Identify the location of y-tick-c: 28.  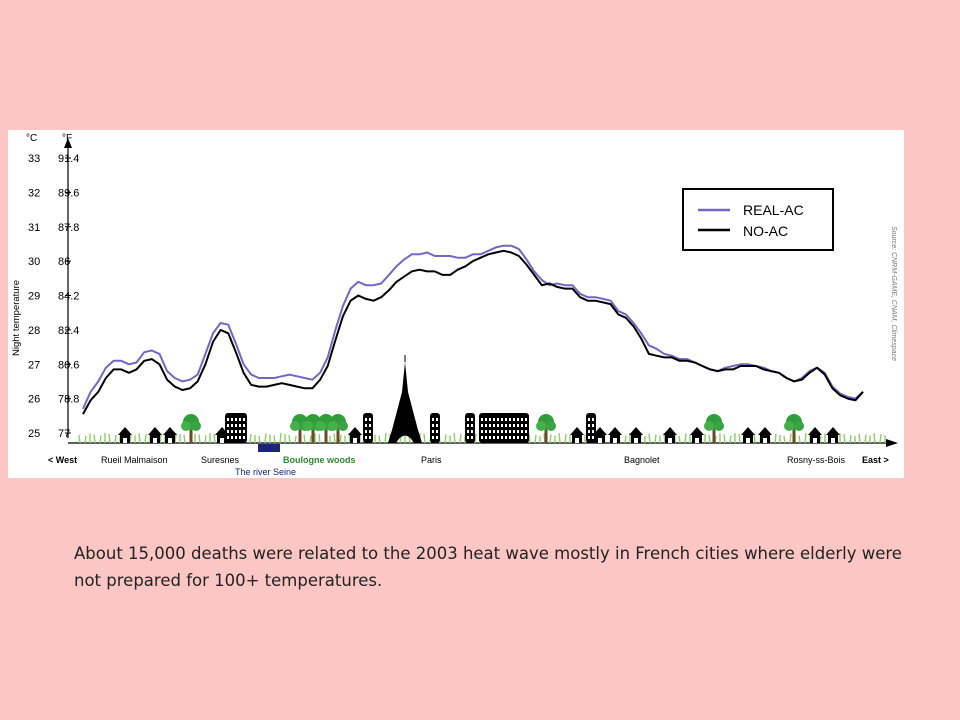
(34, 331).